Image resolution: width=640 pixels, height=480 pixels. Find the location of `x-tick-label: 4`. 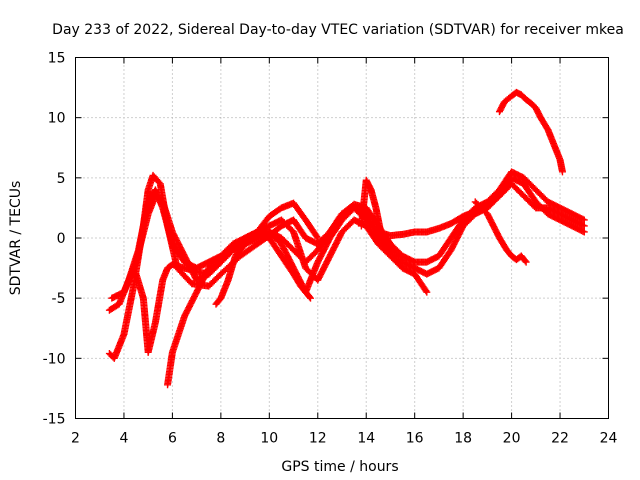

x-tick-label: 4 is located at coordinates (123, 439).